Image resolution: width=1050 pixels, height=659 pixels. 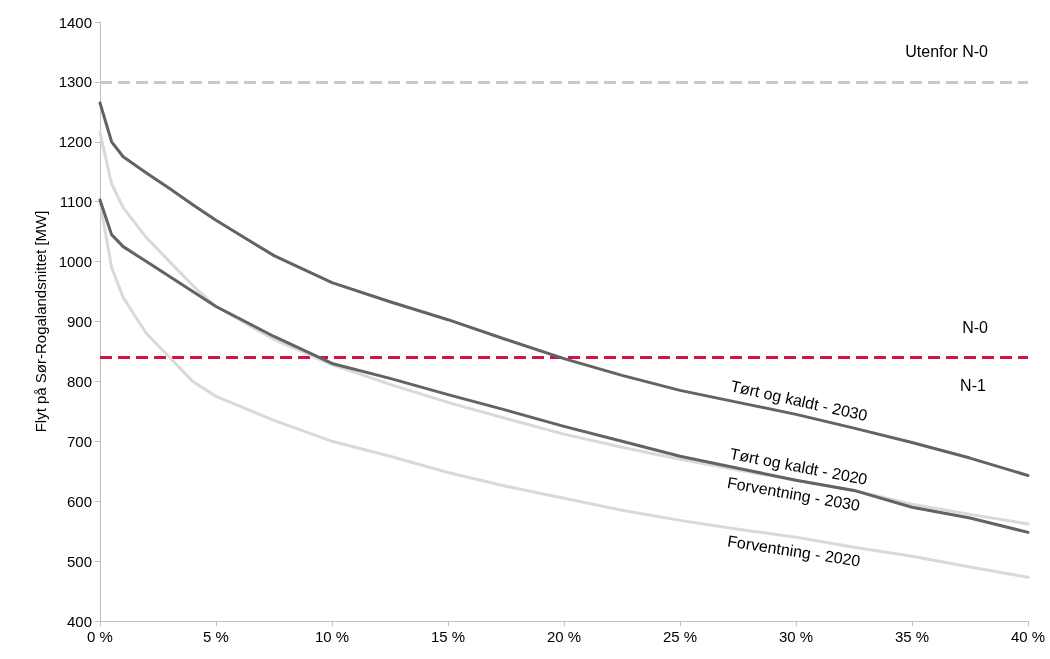 I want to click on y-tick-label: 400, so click(x=79, y=621).